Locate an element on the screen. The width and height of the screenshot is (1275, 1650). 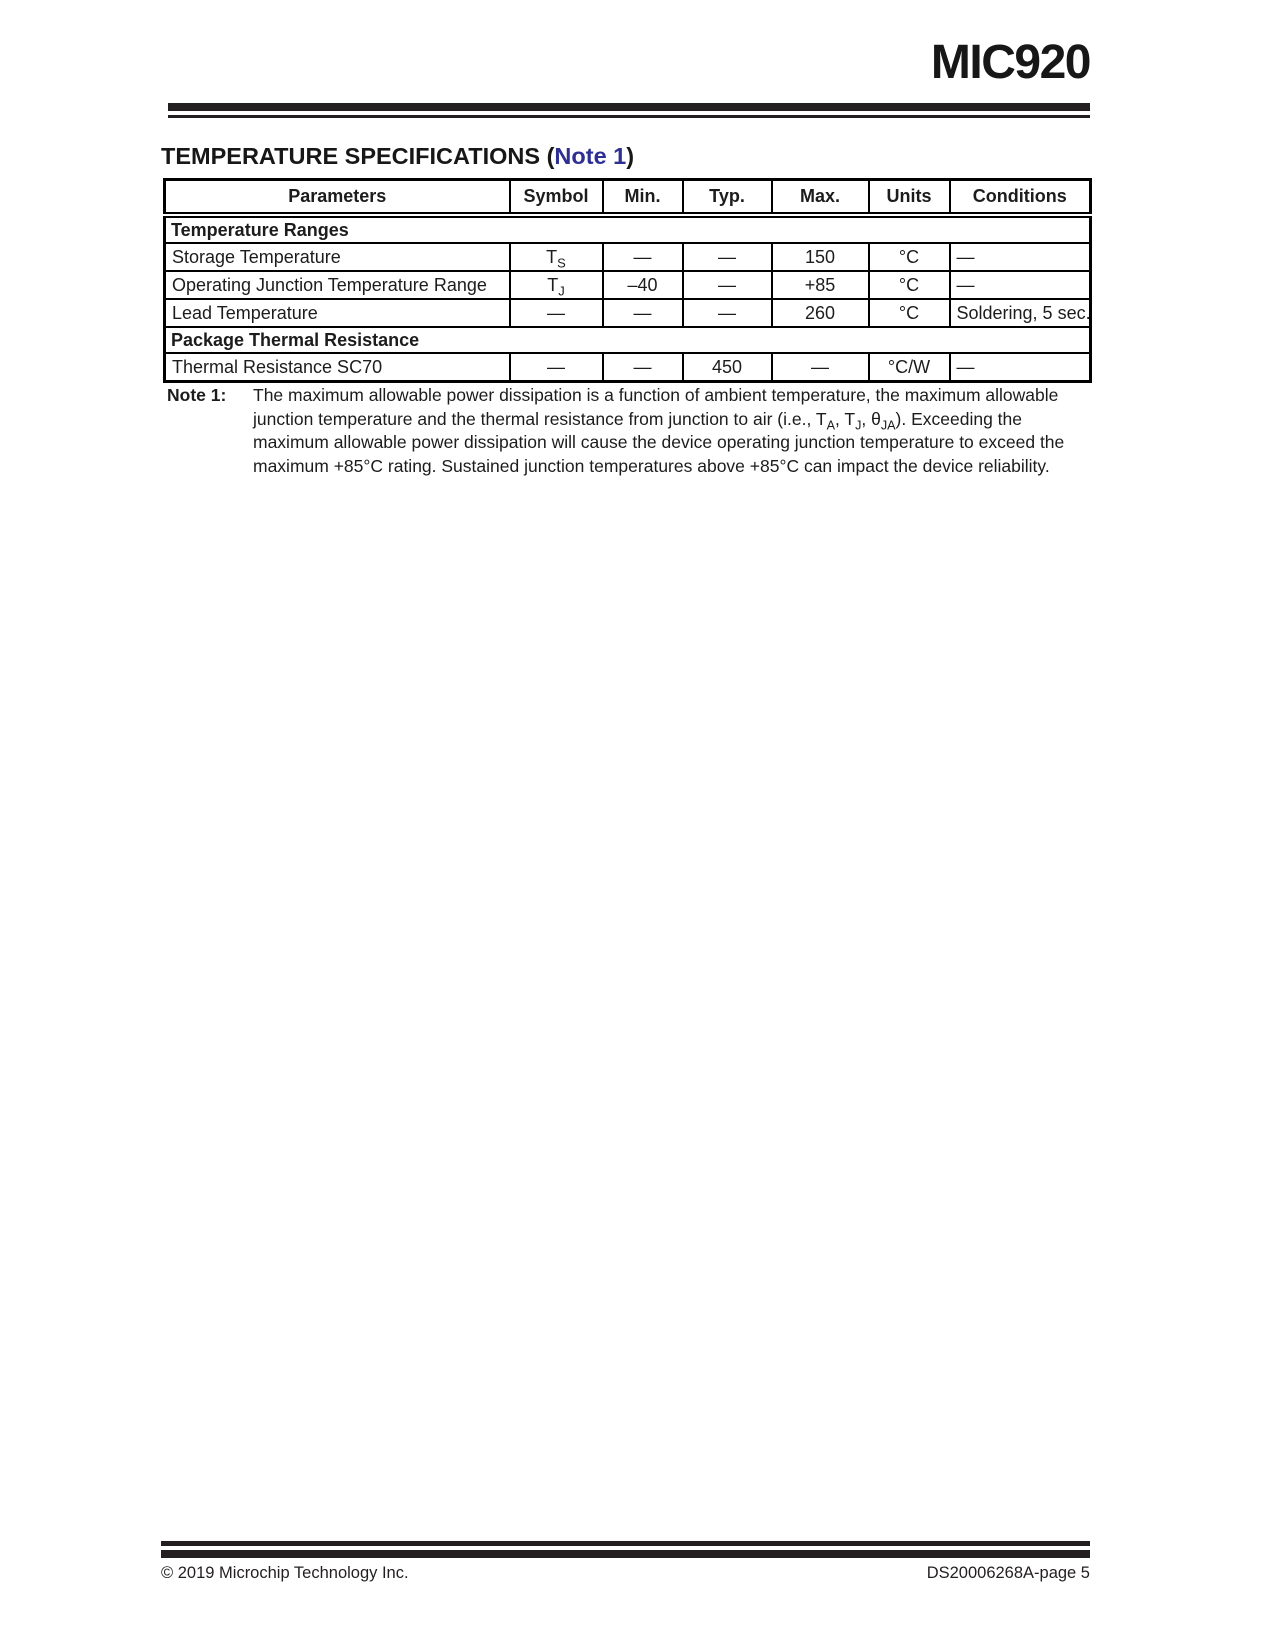
symbol-cell: TJ is located at coordinates (556, 285).